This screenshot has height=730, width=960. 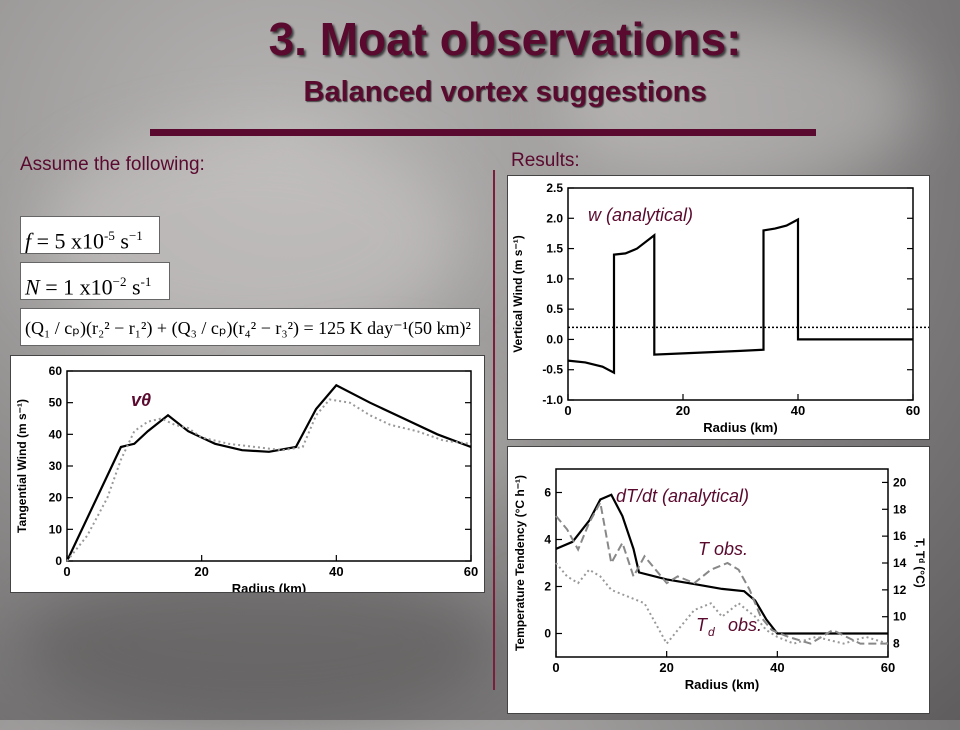 I want to click on td-obs-annotation-t: T, so click(x=702, y=625).